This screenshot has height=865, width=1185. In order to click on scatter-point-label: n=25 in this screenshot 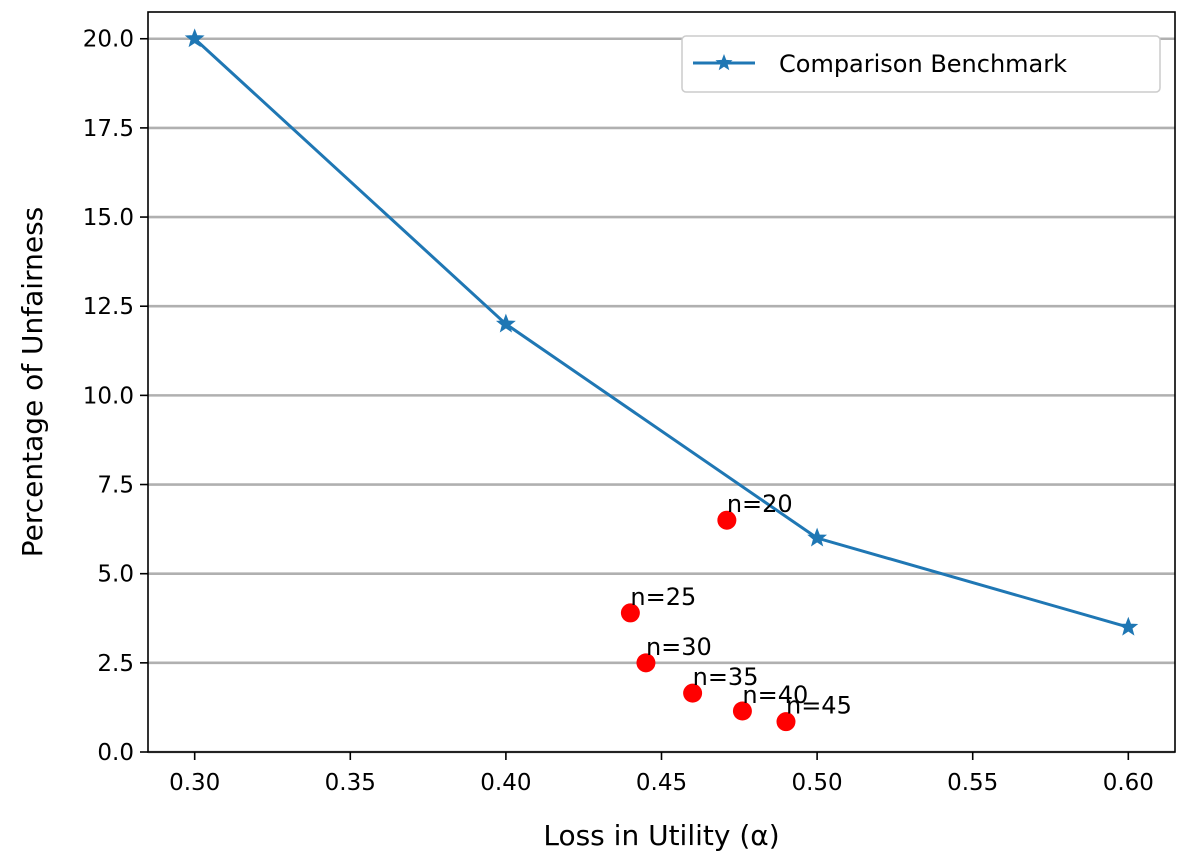, I will do `click(663, 597)`.